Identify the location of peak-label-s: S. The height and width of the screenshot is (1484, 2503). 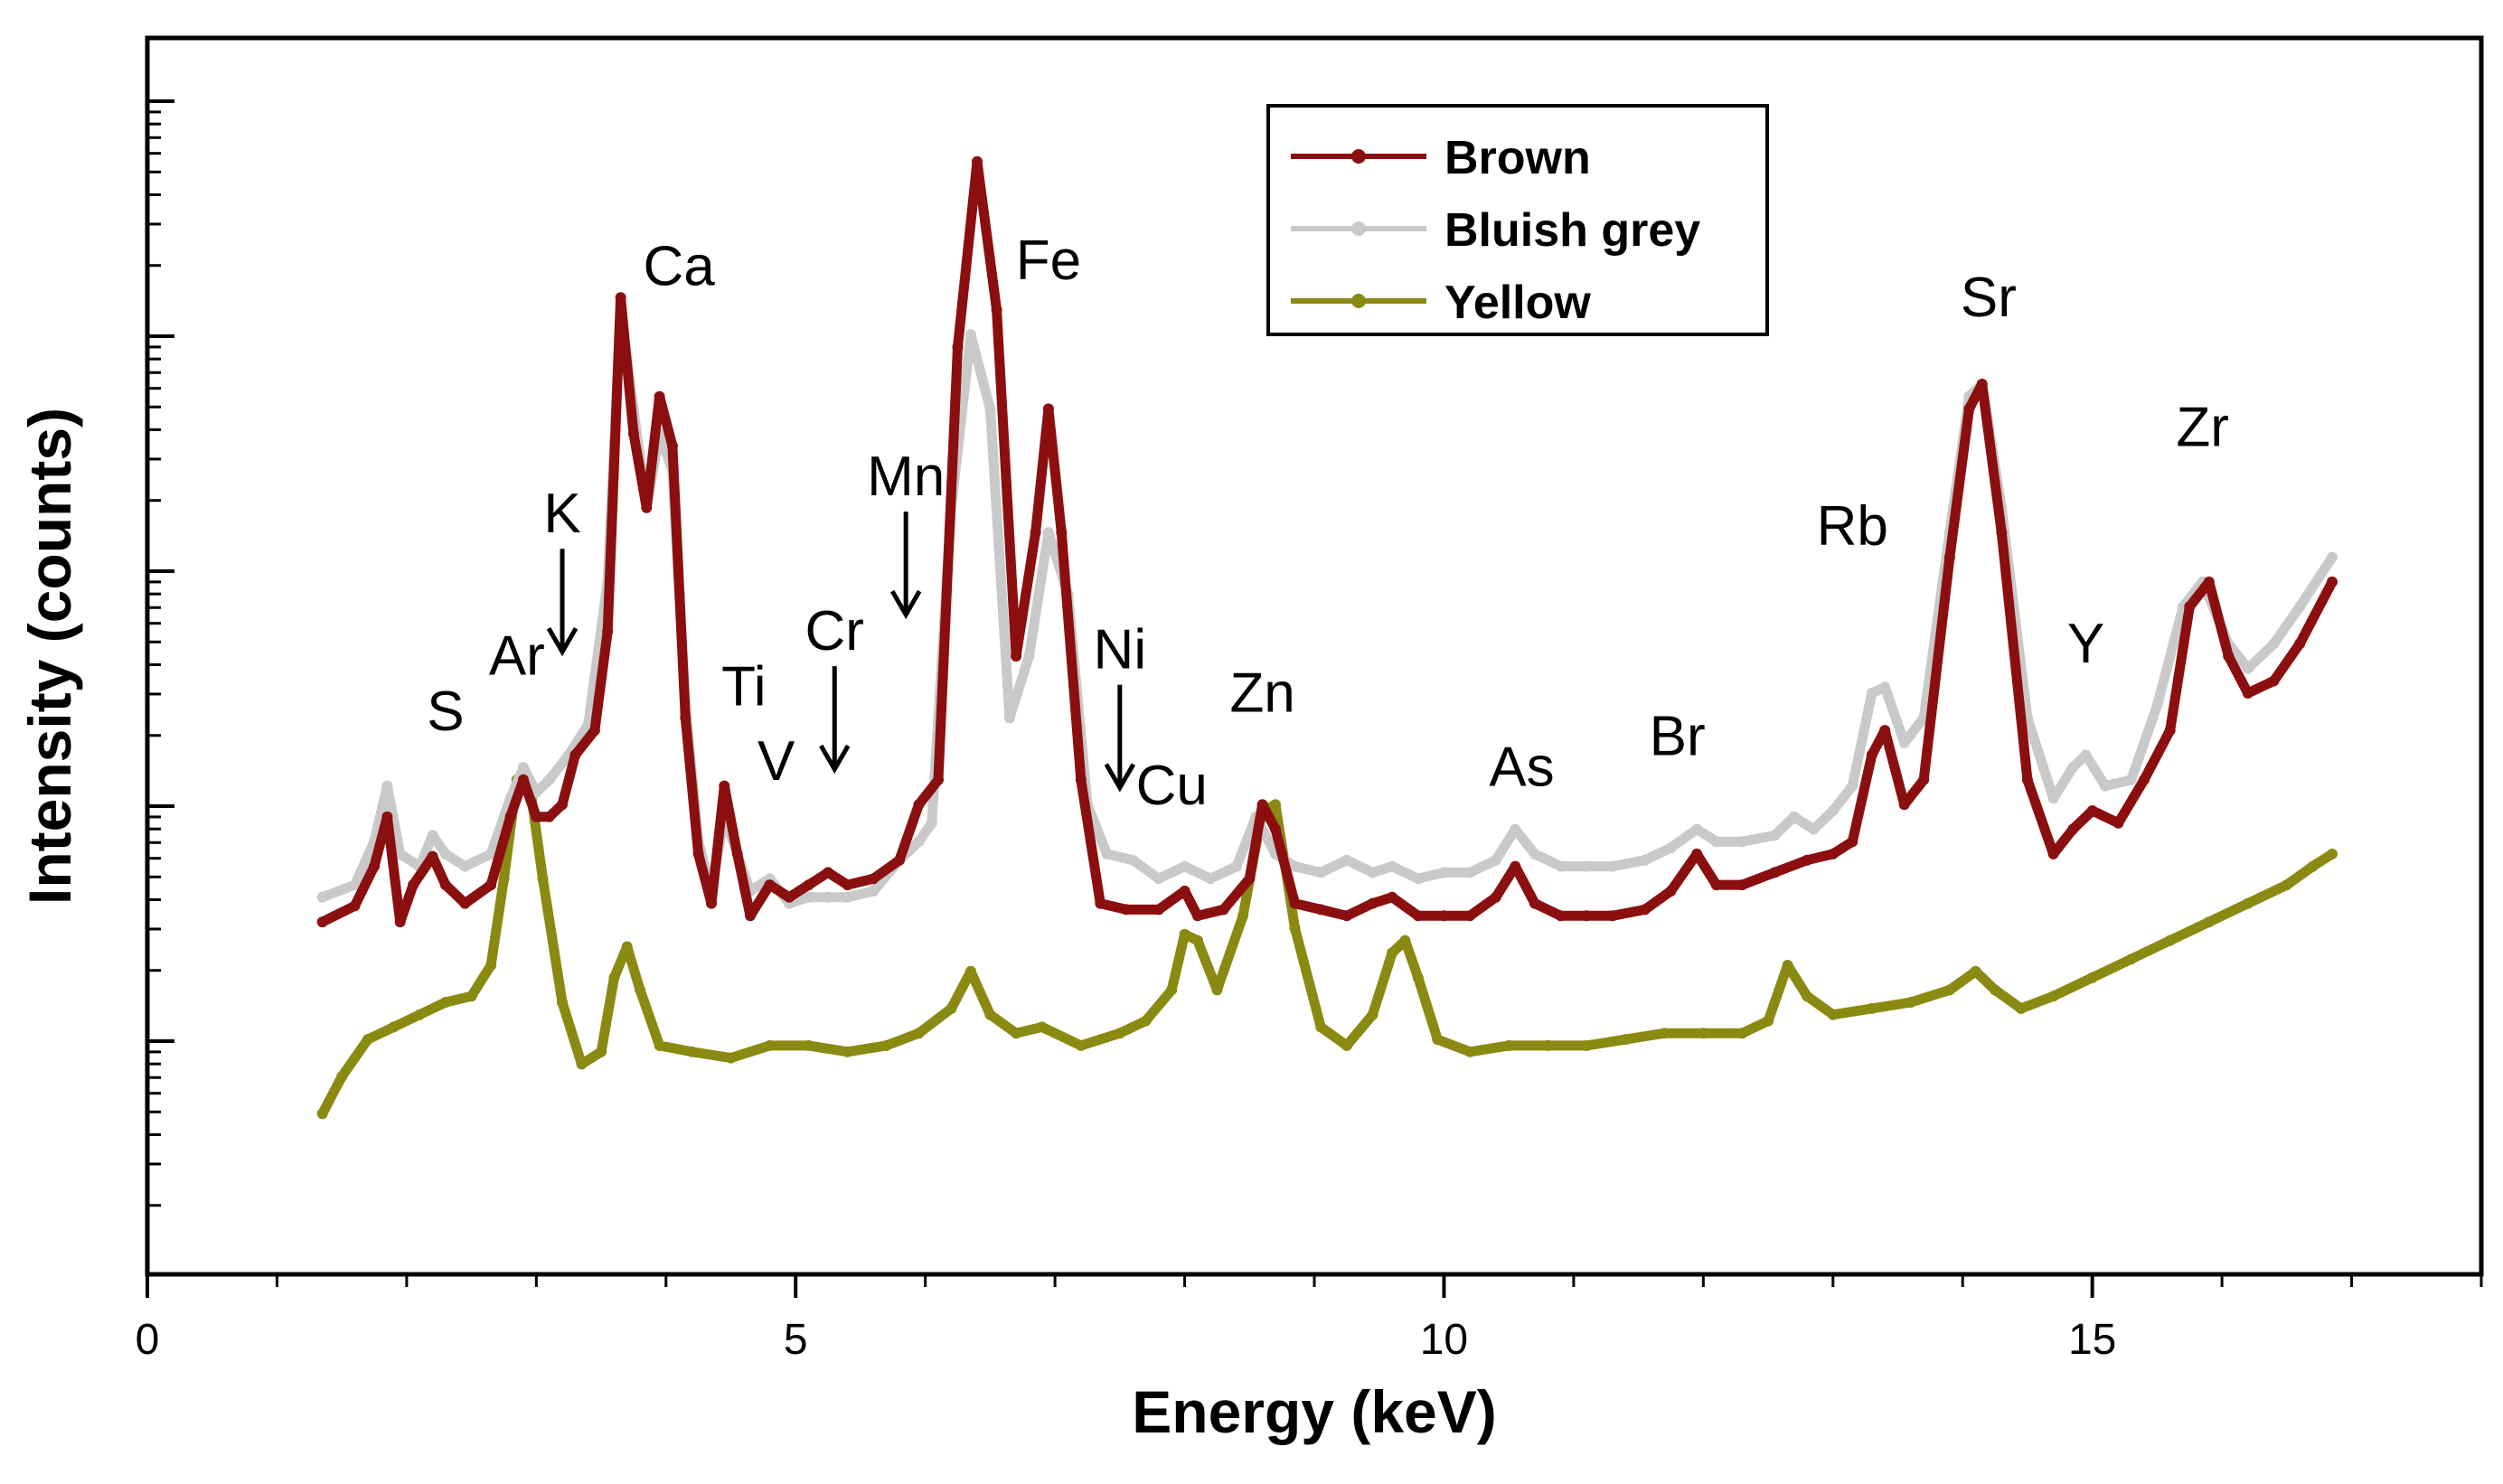
(445, 712).